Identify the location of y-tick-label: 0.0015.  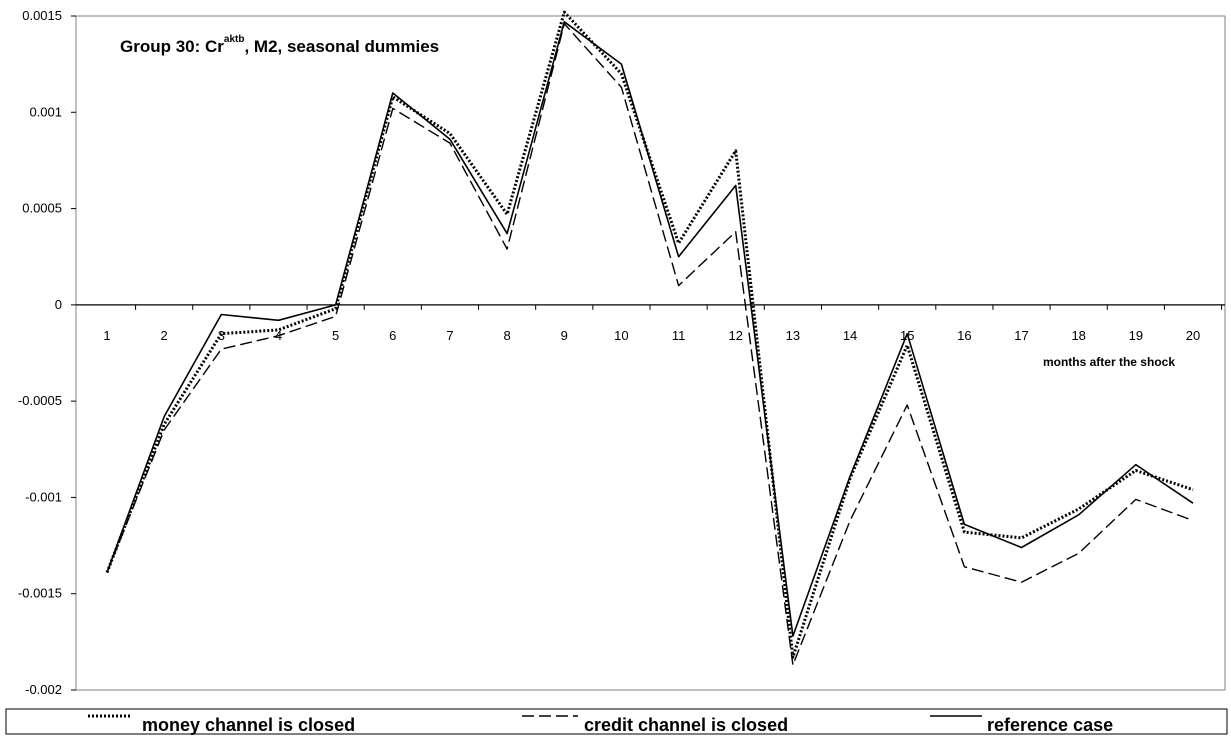
(42, 15).